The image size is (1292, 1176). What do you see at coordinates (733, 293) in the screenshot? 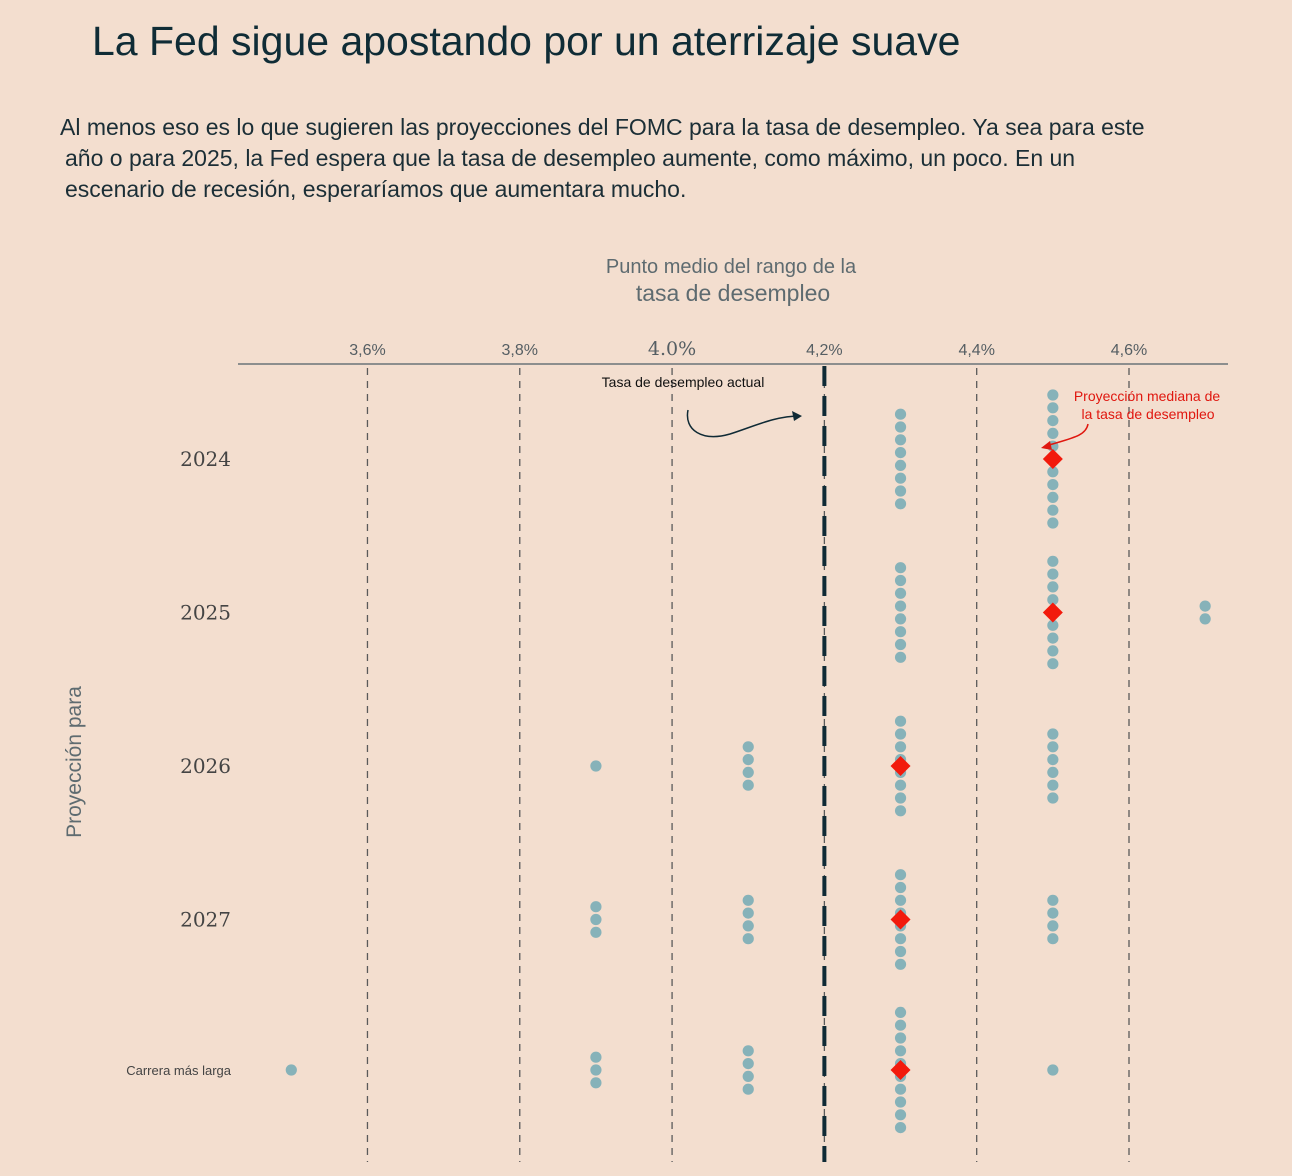
I see `x-axis-title-line2: tasa de desempleo` at bounding box center [733, 293].